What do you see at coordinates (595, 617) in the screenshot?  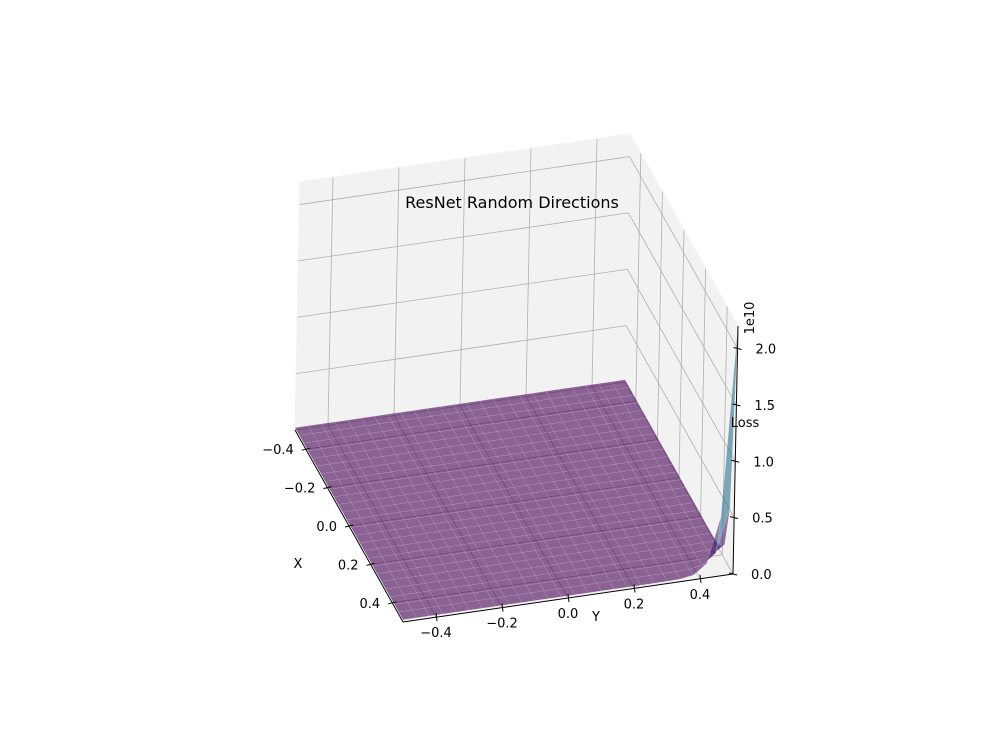 I see `y-axis-label: Y` at bounding box center [595, 617].